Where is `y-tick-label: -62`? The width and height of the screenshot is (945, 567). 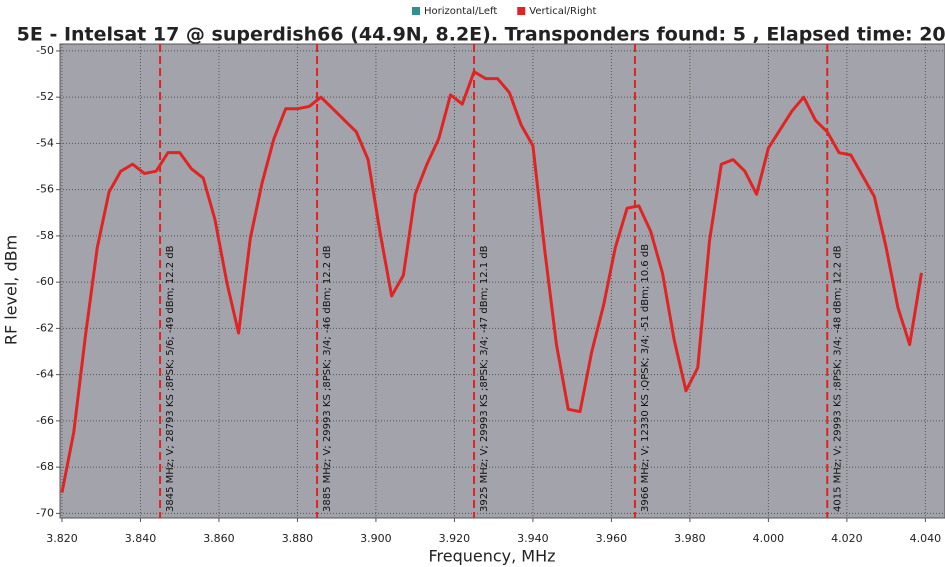
y-tick-label: -62 is located at coordinates (45, 327).